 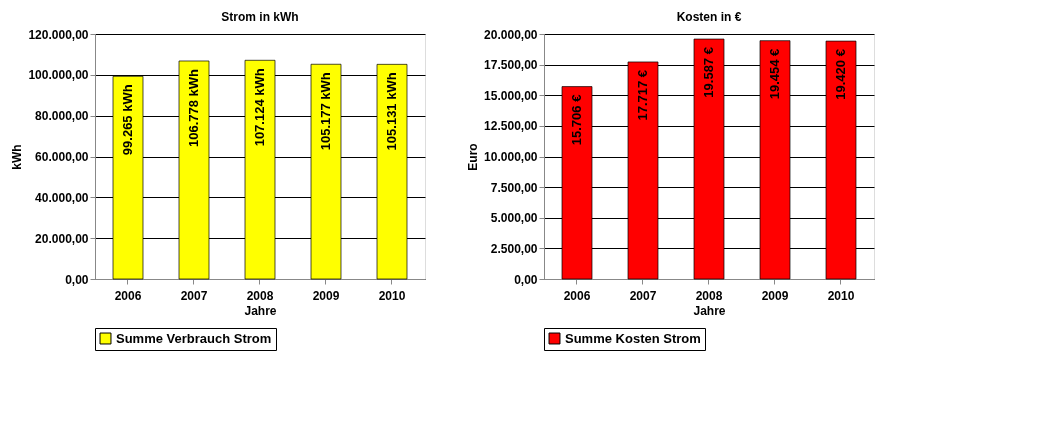 I want to click on y-tick-label: 100.000,00, so click(x=58, y=75).